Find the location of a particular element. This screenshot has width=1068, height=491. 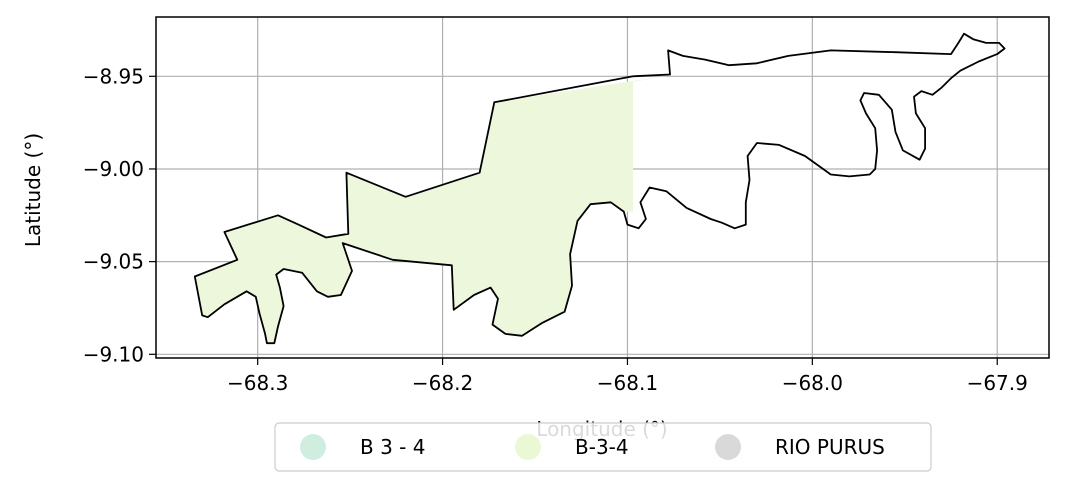

legend-frame is located at coordinates (603, 447).